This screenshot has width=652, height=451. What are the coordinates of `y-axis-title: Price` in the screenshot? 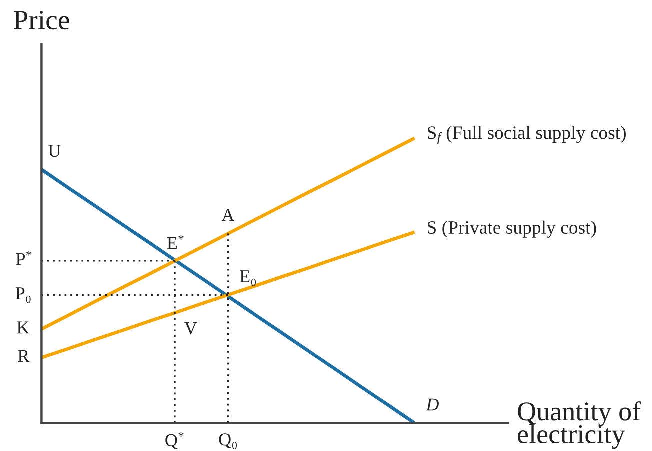 It's located at (42, 20).